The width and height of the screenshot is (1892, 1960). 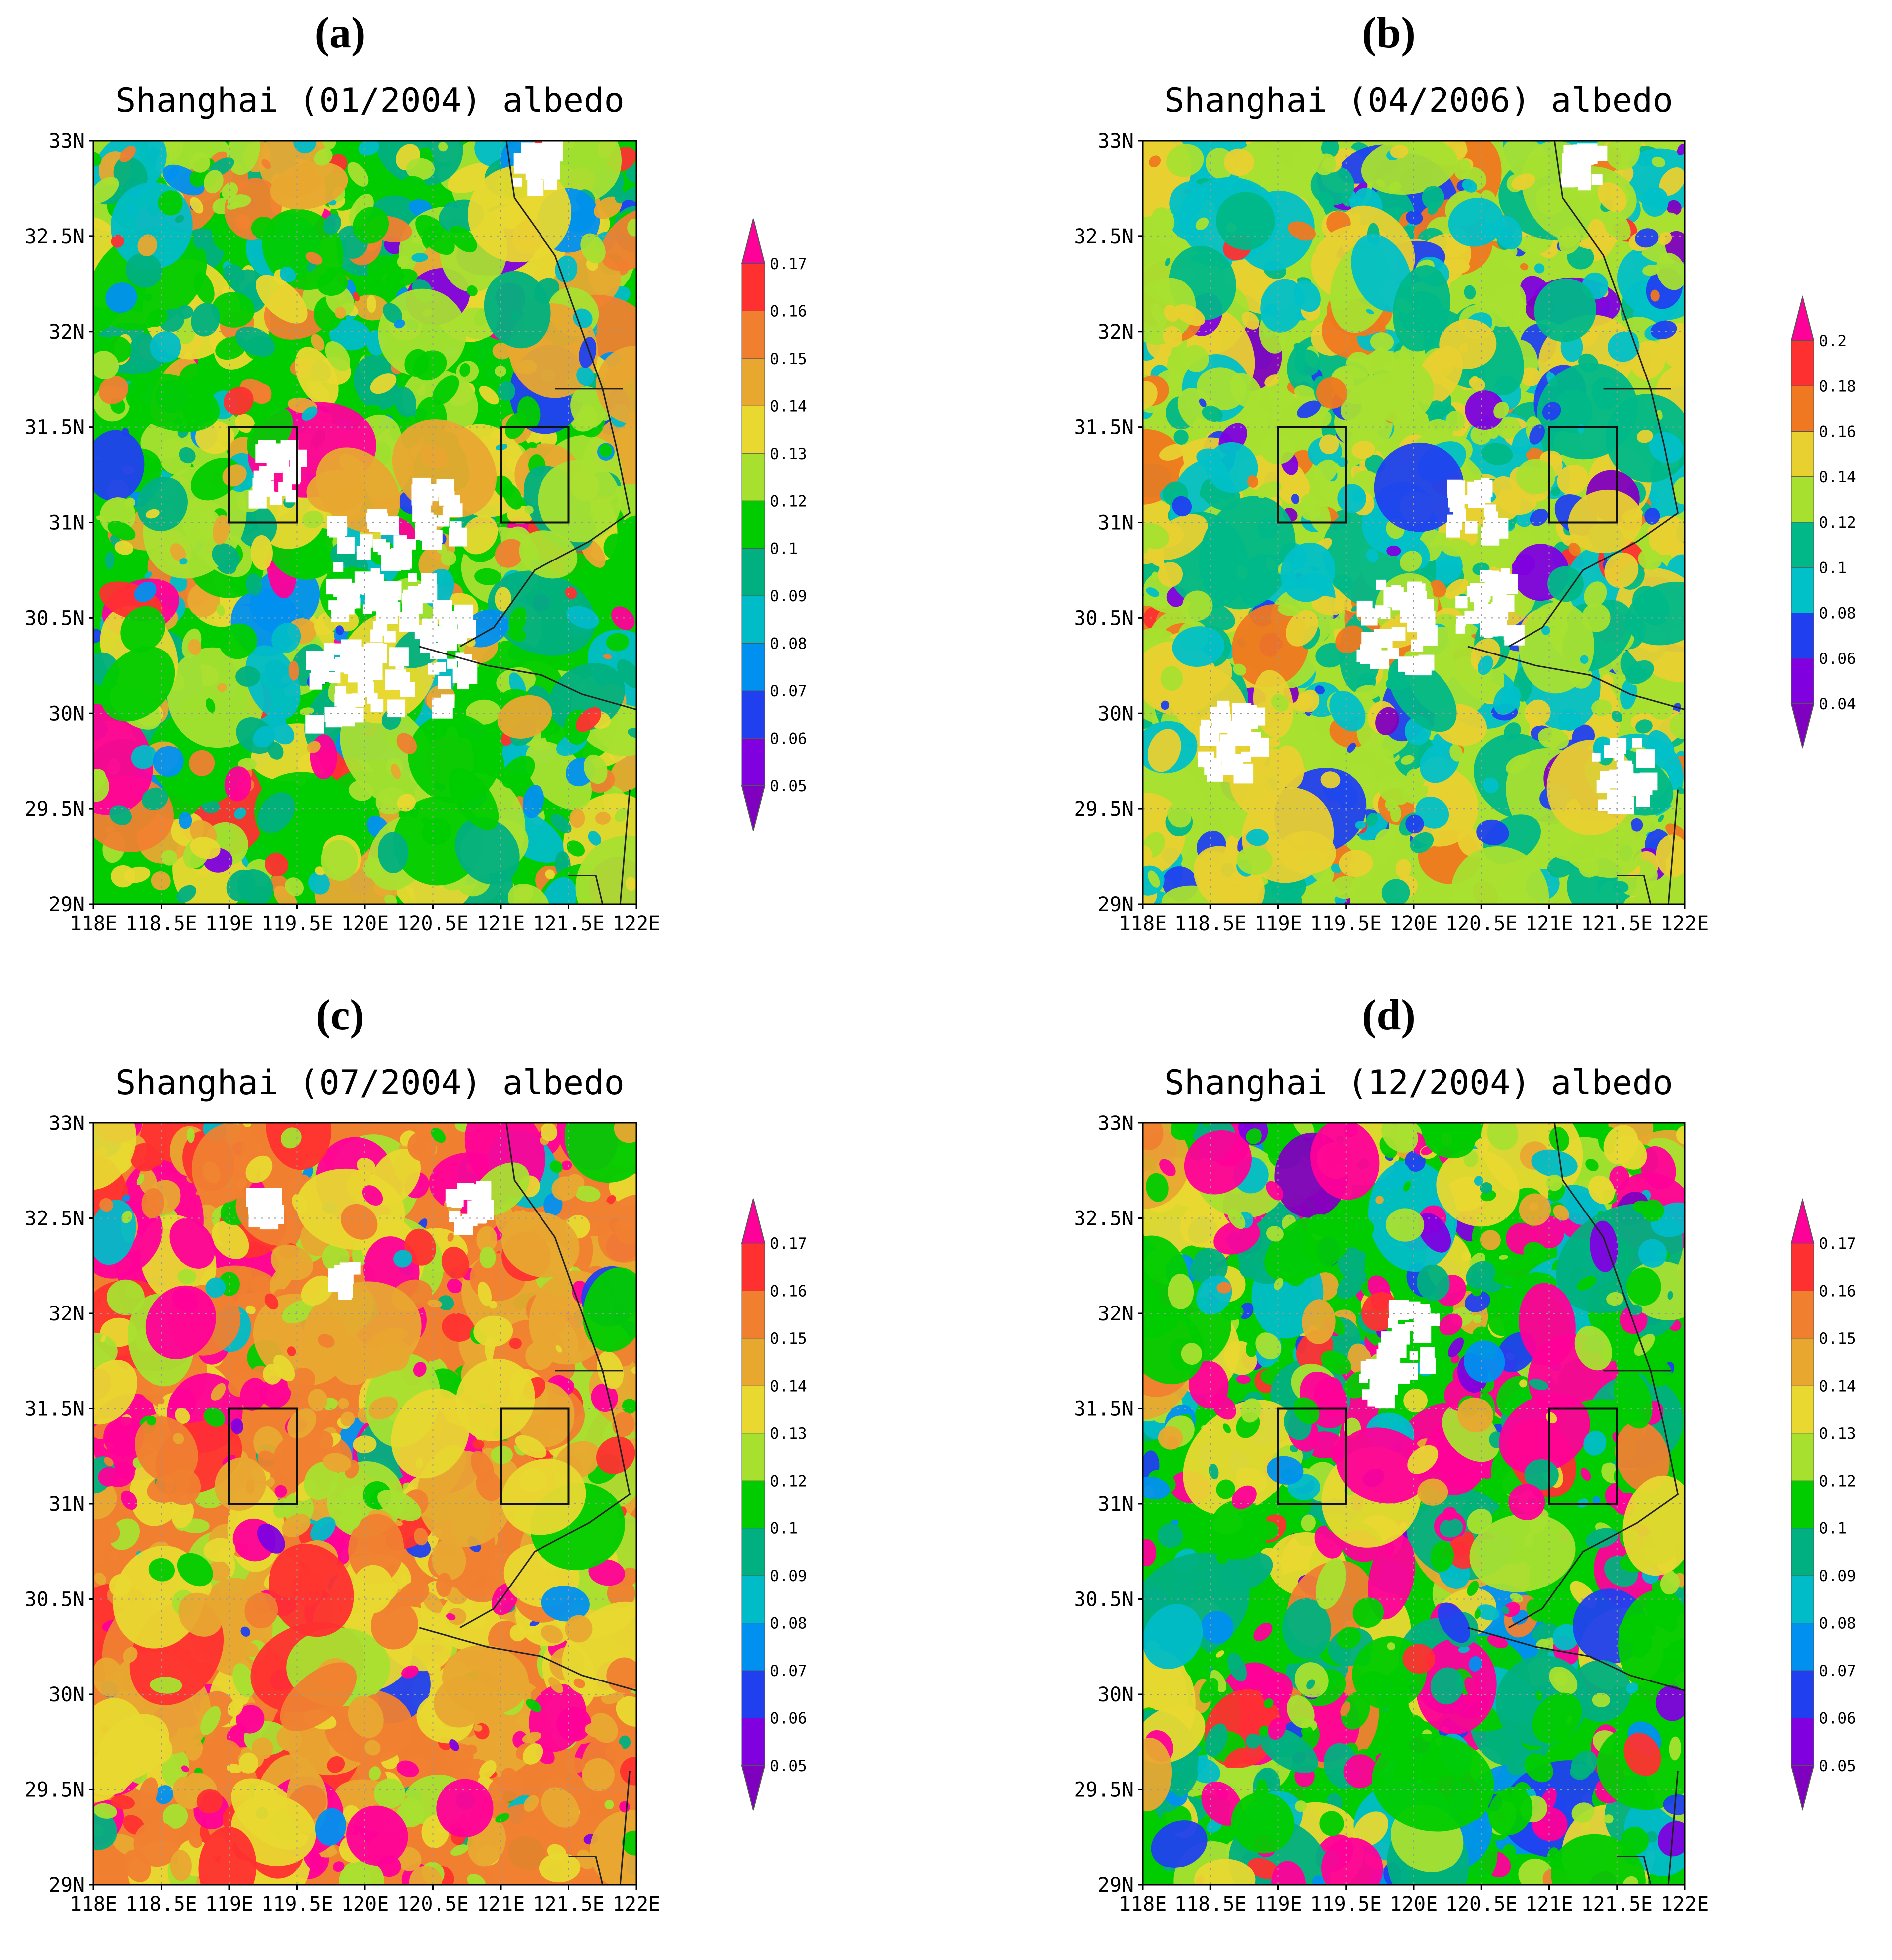 I want to click on colorbar-extend-min, so click(x=1802, y=1788).